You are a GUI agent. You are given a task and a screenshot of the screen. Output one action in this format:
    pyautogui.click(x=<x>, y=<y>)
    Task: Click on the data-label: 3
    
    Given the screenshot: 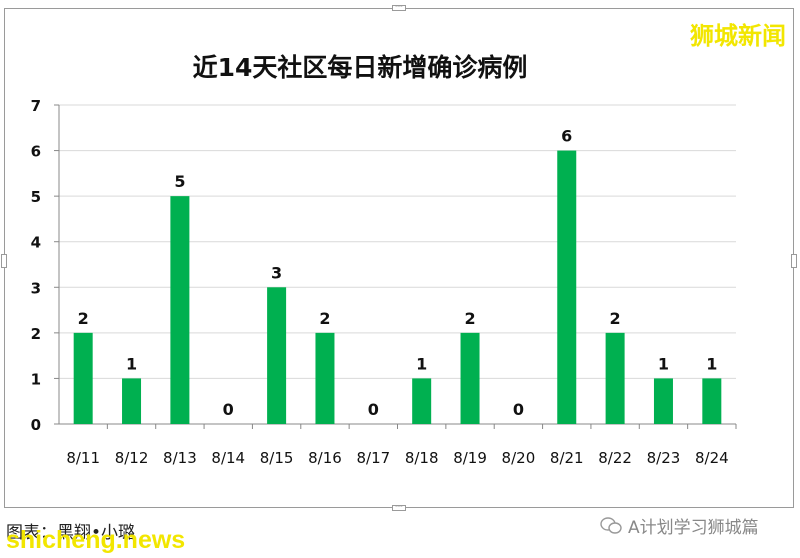 What is the action you would take?
    pyautogui.click(x=276, y=272)
    